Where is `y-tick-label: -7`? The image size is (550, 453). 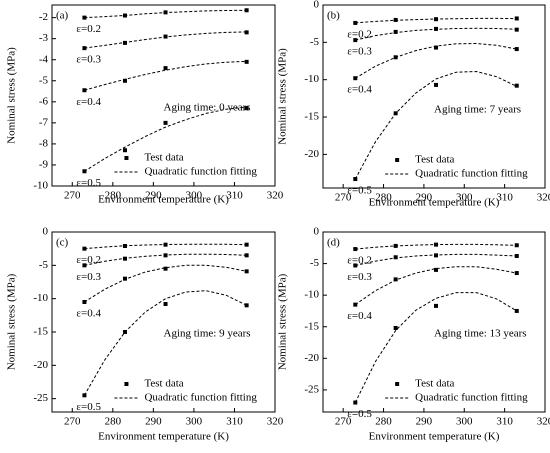 y-tick-label: -7 is located at coordinates (44, 122).